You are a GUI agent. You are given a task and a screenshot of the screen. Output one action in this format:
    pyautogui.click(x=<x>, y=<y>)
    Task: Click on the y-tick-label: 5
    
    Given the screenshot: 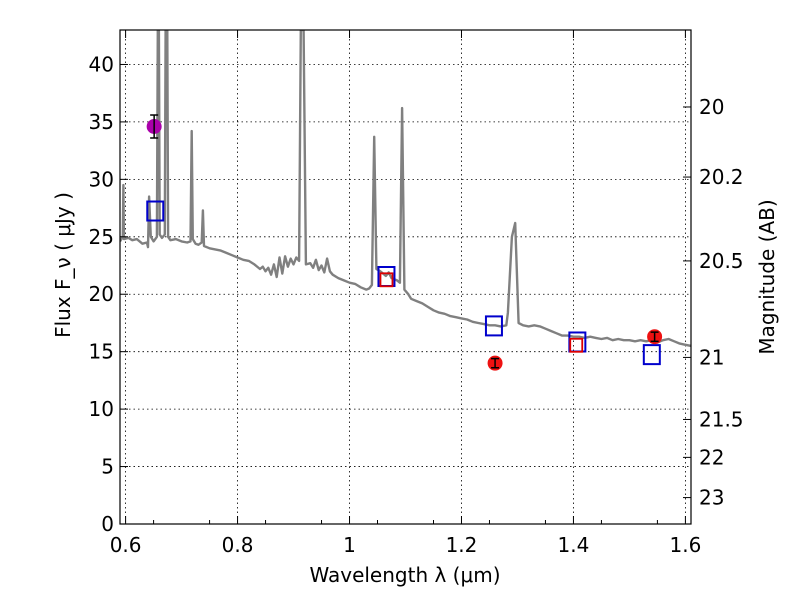 What is the action you would take?
    pyautogui.click(x=107, y=467)
    